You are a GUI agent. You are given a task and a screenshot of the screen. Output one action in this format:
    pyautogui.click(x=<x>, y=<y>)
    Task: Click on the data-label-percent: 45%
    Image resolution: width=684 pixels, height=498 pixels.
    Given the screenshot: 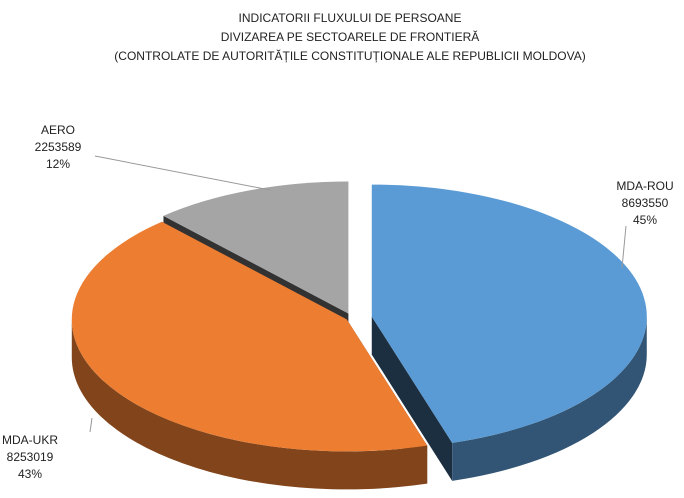 What is the action you would take?
    pyautogui.click(x=645, y=220)
    